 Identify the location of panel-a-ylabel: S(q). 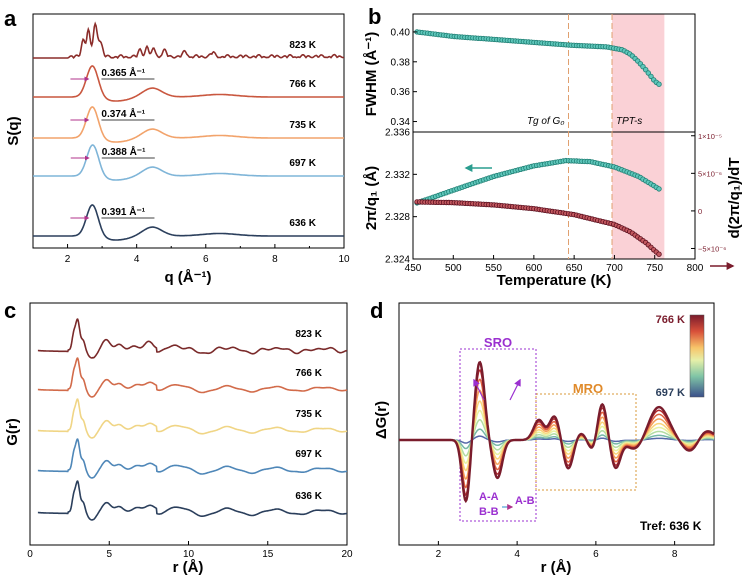
(13, 130).